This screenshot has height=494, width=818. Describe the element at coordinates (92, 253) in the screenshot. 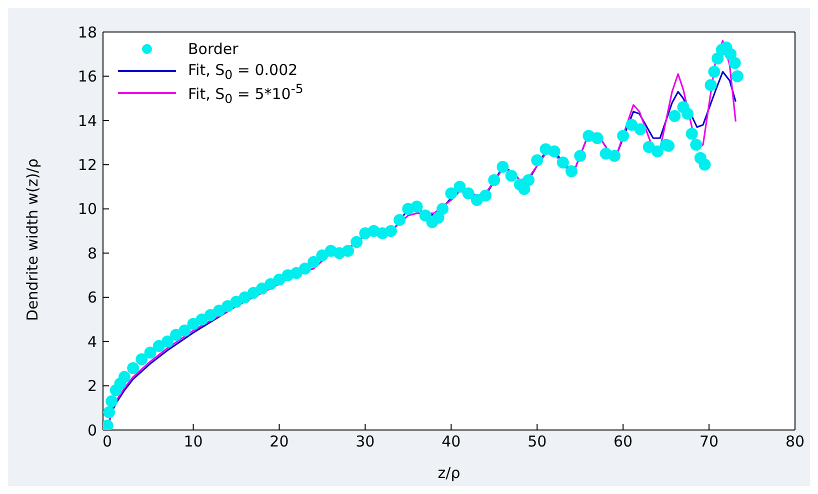

I see `y-tick-label: 8` at that location.